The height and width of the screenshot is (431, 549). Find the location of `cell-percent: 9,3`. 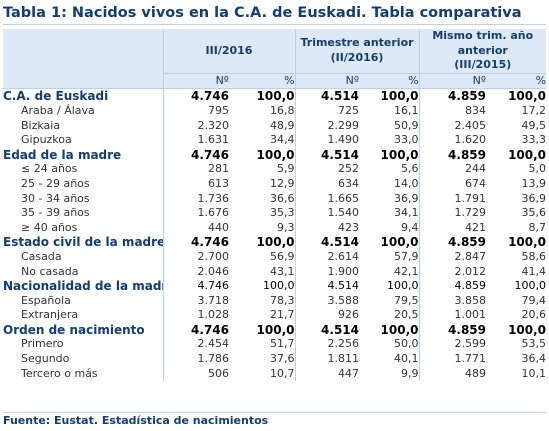

cell-percent: 9,3 is located at coordinates (286, 227).